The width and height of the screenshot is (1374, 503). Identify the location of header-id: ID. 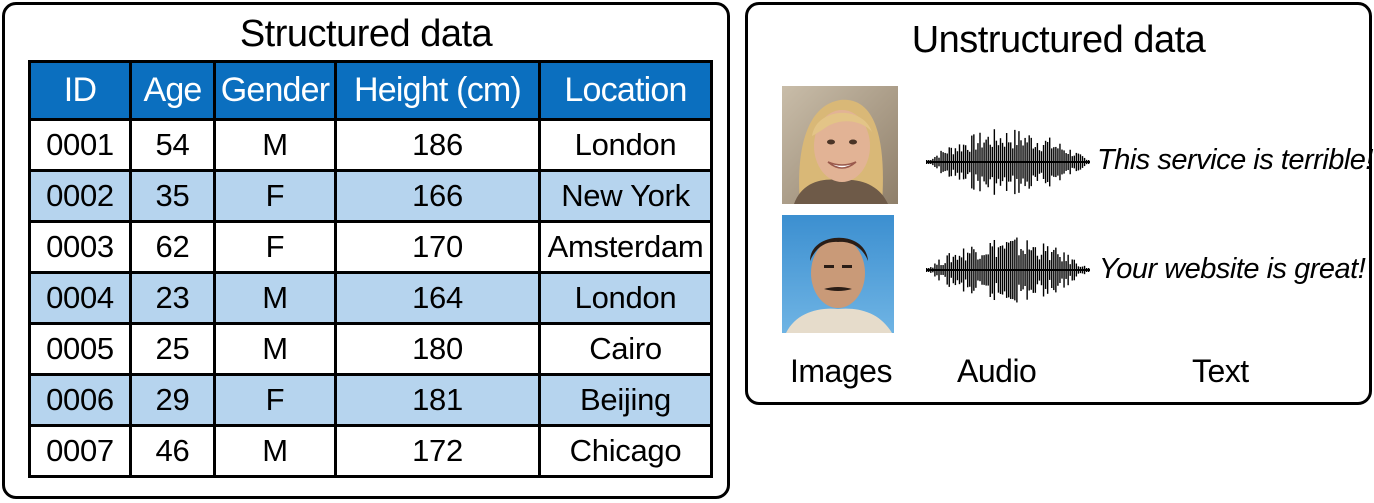
(80, 90).